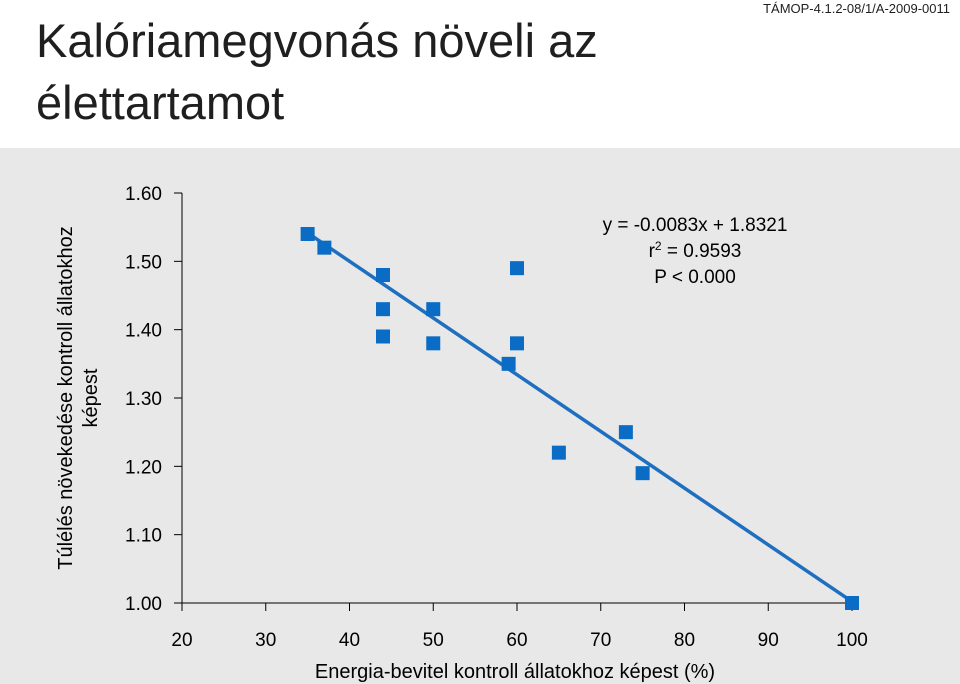 This screenshot has height=684, width=960. I want to click on page-title: Kalóriamegvonás növeli az élettartamot, so click(317, 72).